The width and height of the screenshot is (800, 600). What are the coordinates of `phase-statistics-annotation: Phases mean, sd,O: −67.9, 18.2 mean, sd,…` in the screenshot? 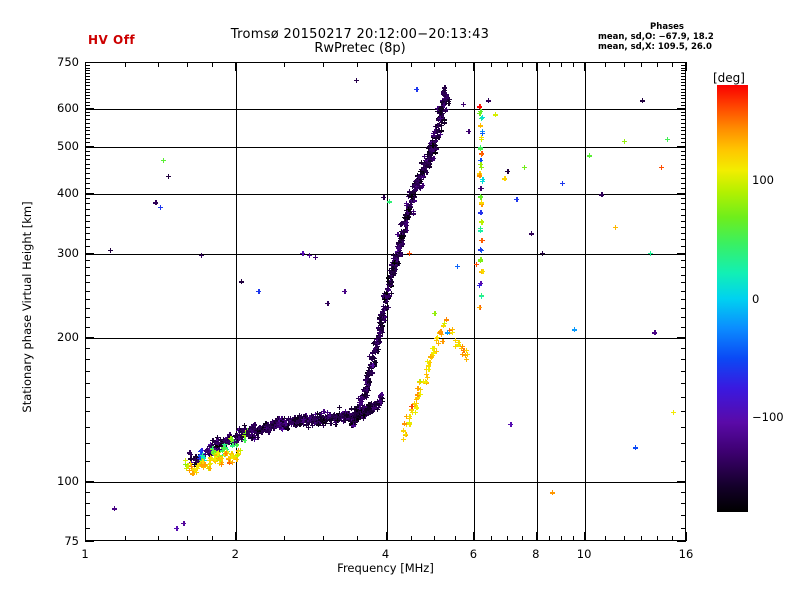 It's located at (667, 37).